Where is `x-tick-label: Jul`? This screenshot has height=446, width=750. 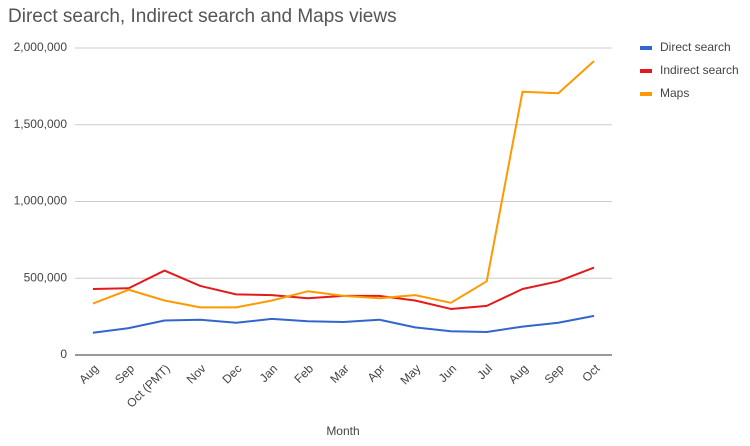 x-tick-label: Jul is located at coordinates (484, 371).